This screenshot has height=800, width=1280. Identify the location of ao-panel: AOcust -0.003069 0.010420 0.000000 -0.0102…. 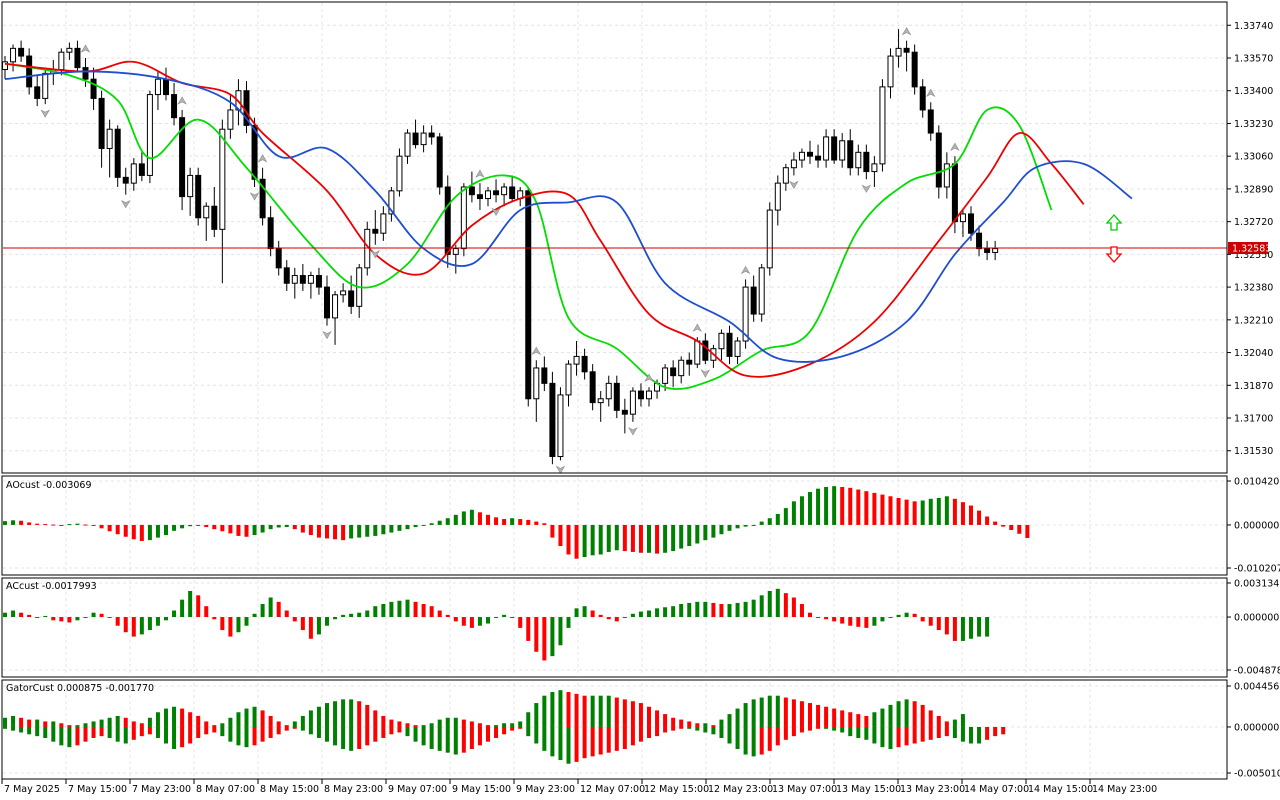
(640, 525).